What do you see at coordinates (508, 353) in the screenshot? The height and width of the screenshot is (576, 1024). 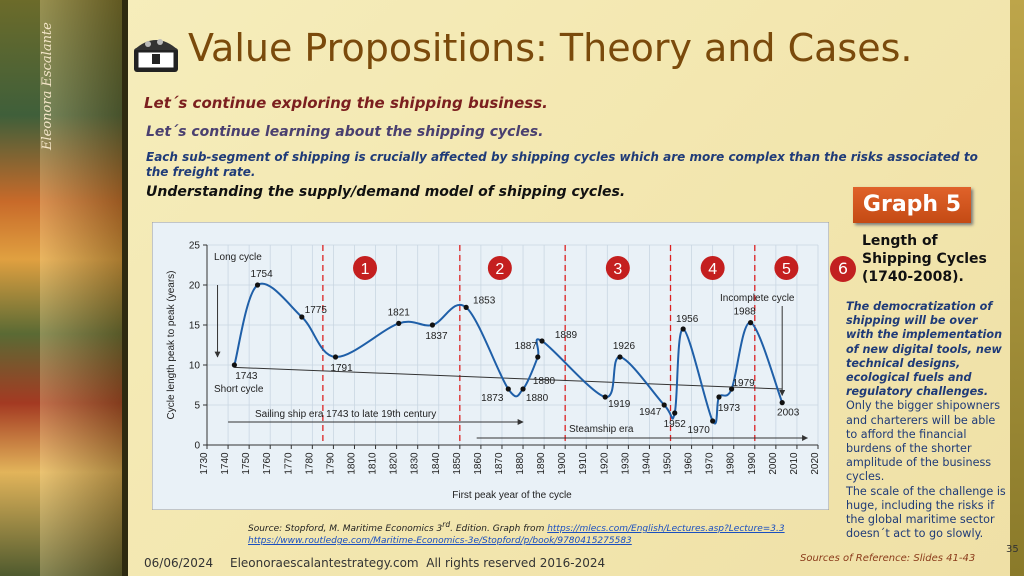 I see `cycle-curve` at bounding box center [508, 353].